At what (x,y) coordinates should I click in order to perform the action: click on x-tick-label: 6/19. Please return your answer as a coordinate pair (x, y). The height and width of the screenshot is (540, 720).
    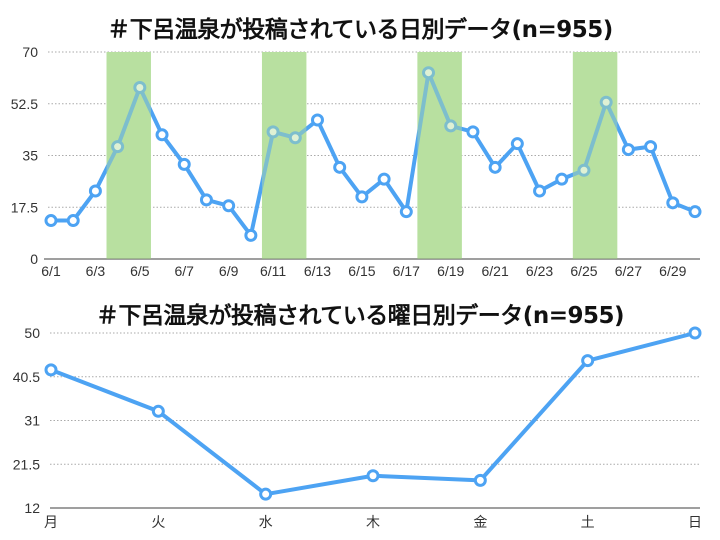
    Looking at the image, I should click on (450, 271).